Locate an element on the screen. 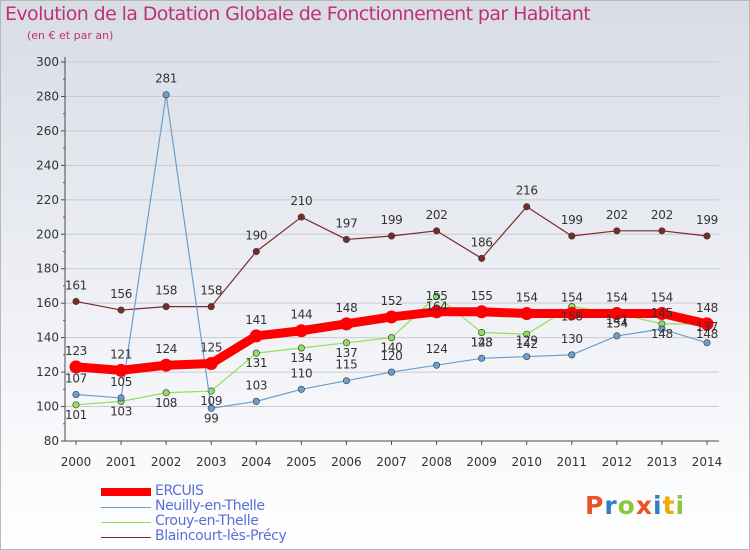  logo-letter: r is located at coordinates (611, 505).